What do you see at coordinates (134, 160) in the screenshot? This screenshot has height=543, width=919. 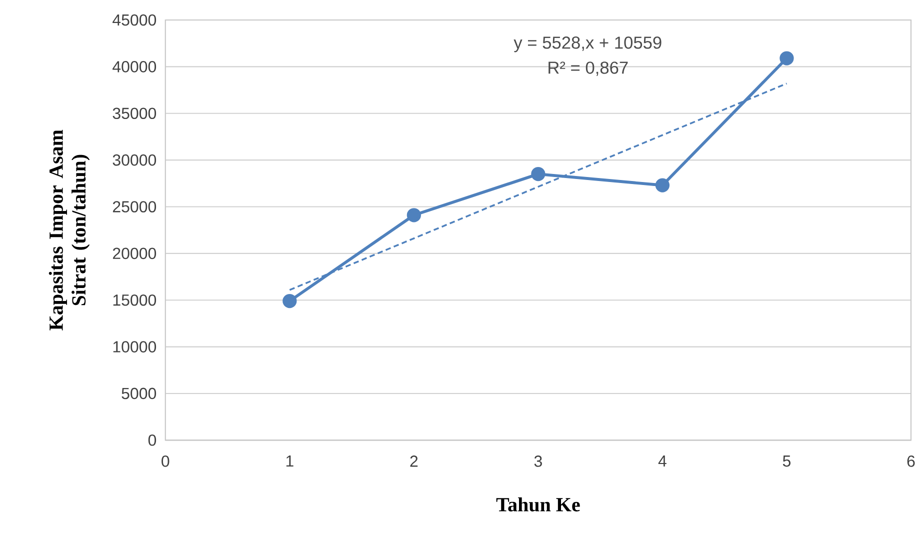 I see `y-tick-label: 30000` at bounding box center [134, 160].